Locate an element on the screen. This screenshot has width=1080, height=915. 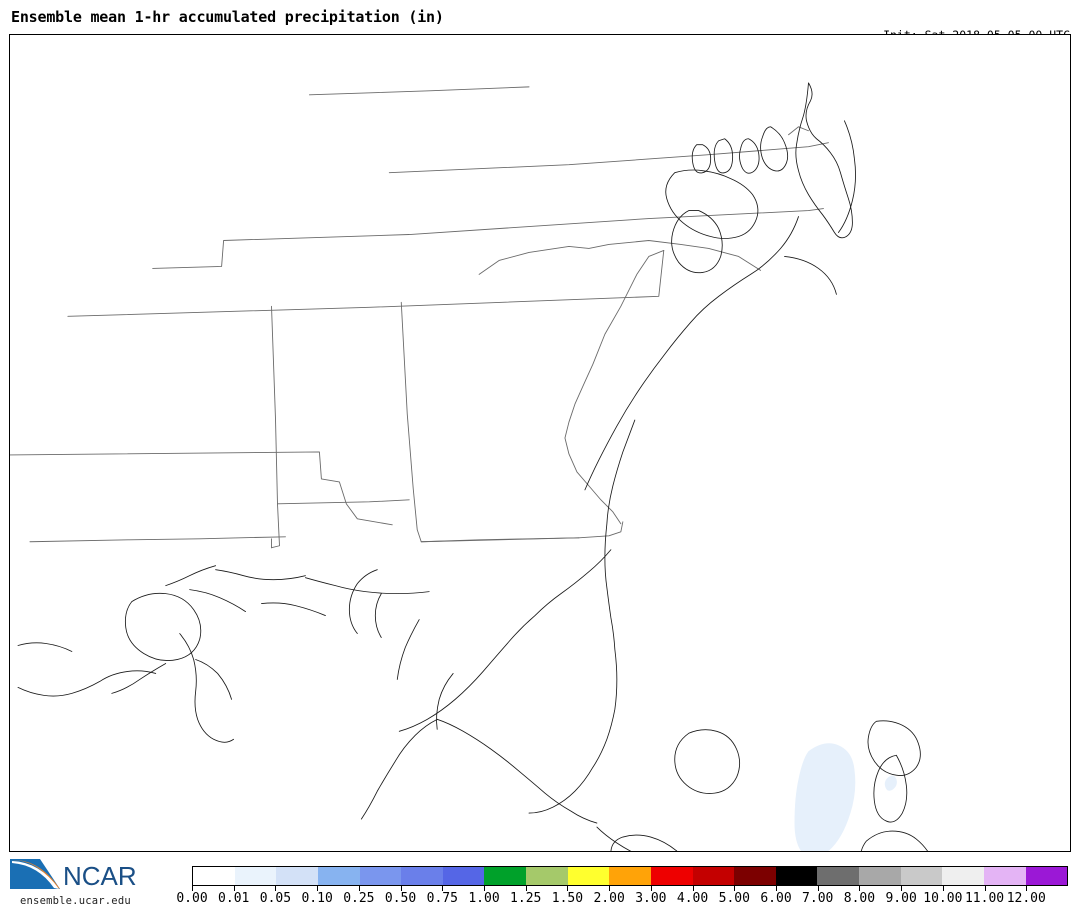
colorbar-tick-label: 4.00 is located at coordinates (692, 898).